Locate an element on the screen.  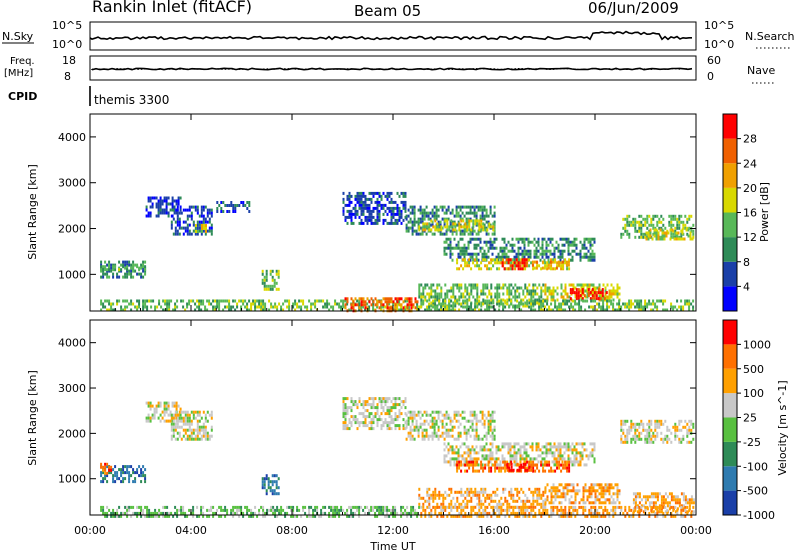
freq-label-line2: [MHz] is located at coordinates (18, 73).